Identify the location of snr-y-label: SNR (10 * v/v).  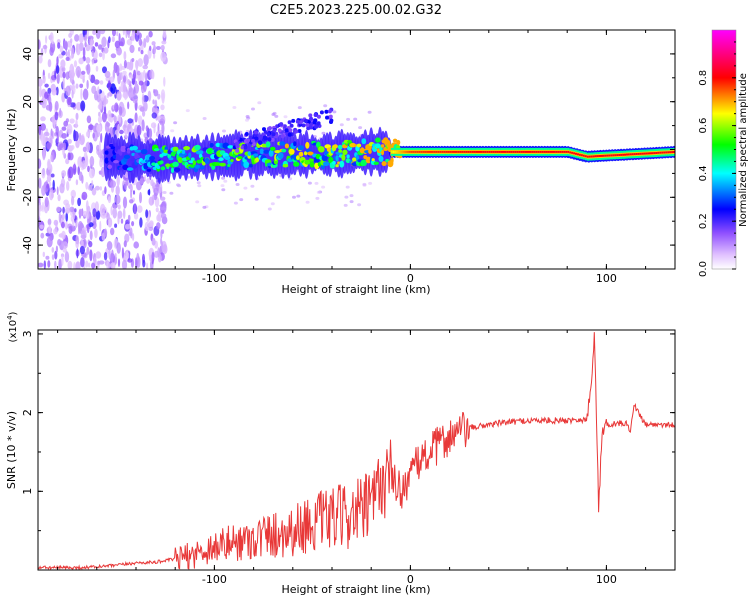
(11, 450).